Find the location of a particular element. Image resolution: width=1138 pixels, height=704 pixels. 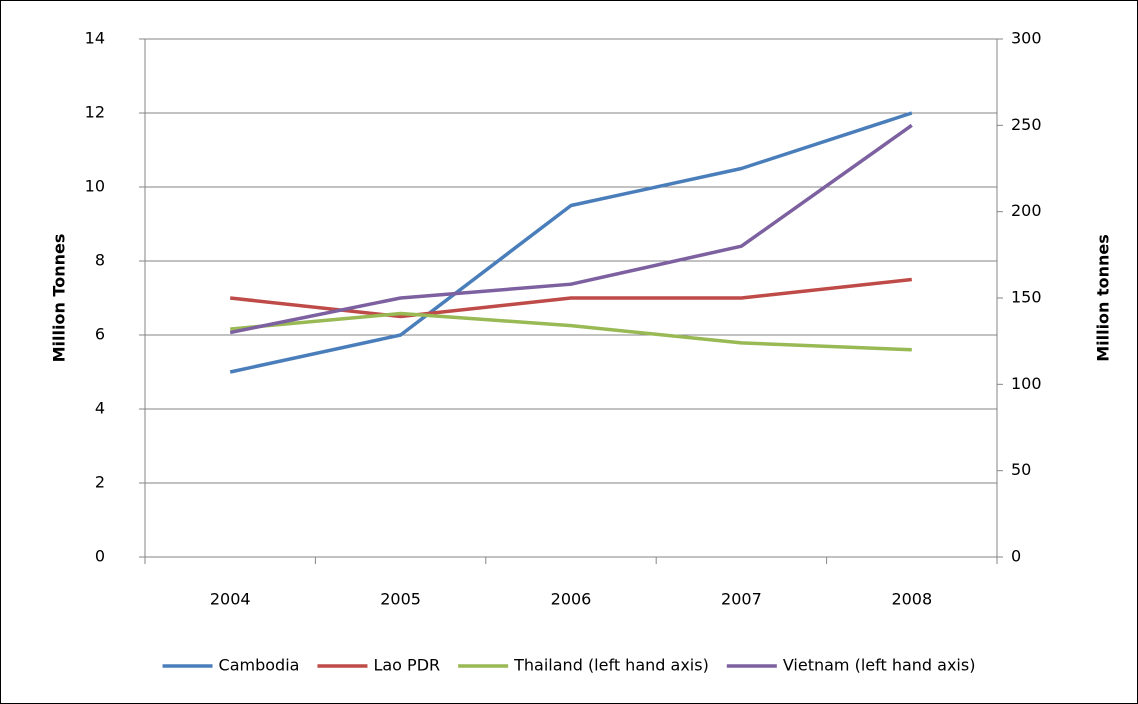

legend-label: Vietnam (left hand axis) is located at coordinates (879, 665).